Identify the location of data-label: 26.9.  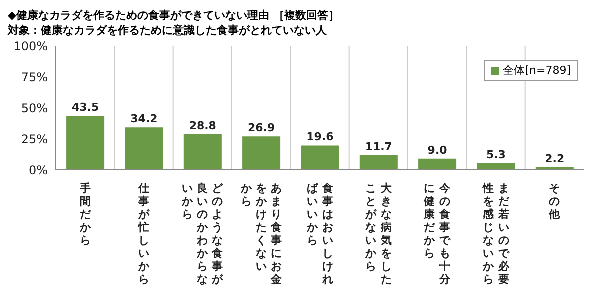
(262, 128).